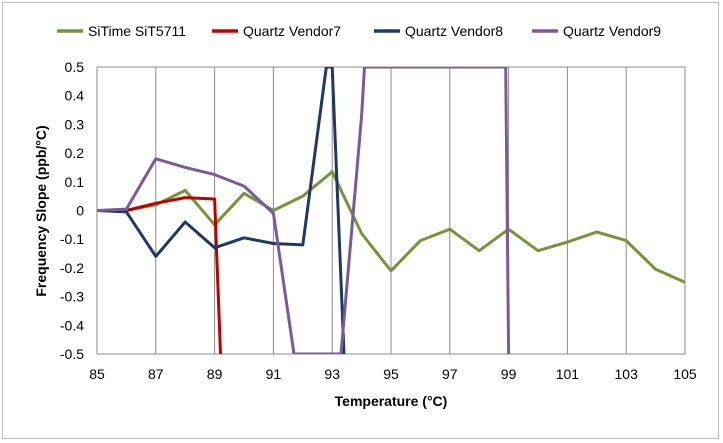  What do you see at coordinates (72, 354) in the screenshot?
I see `y-tick-label: -0.5` at bounding box center [72, 354].